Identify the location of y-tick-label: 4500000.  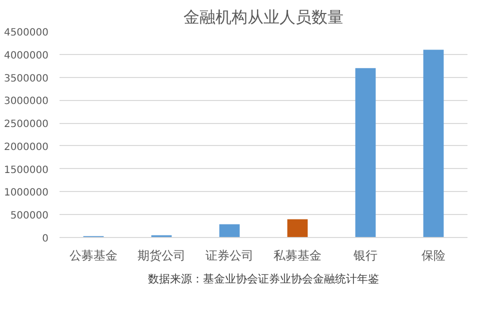
(26, 33).